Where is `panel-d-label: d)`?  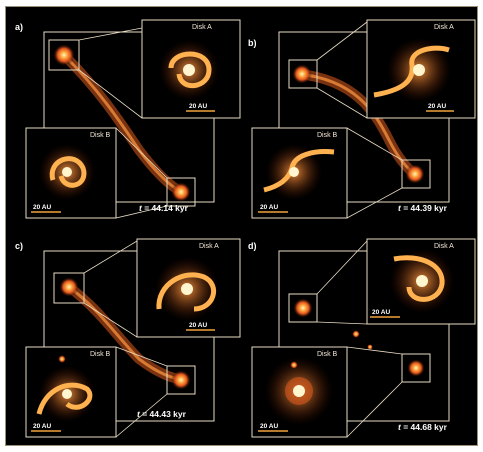 panel-d-label: d) is located at coordinates (252, 246).